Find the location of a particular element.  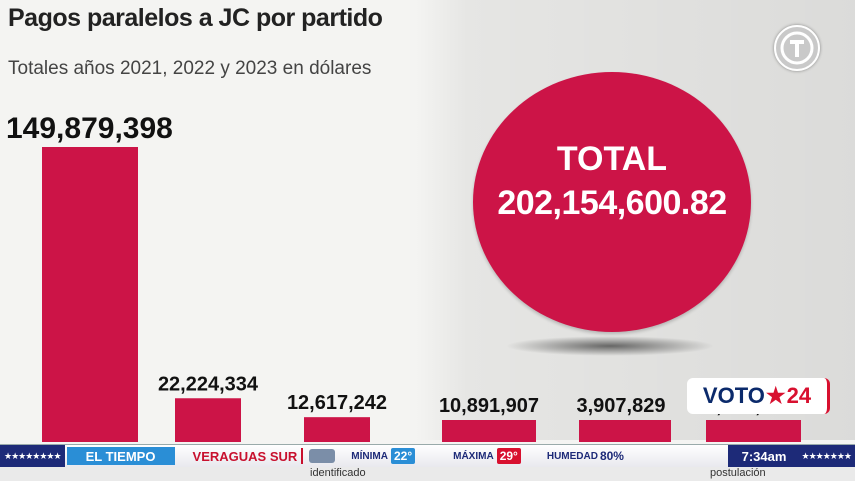

bar-value-label-2: 22,224,334 is located at coordinates (208, 384).